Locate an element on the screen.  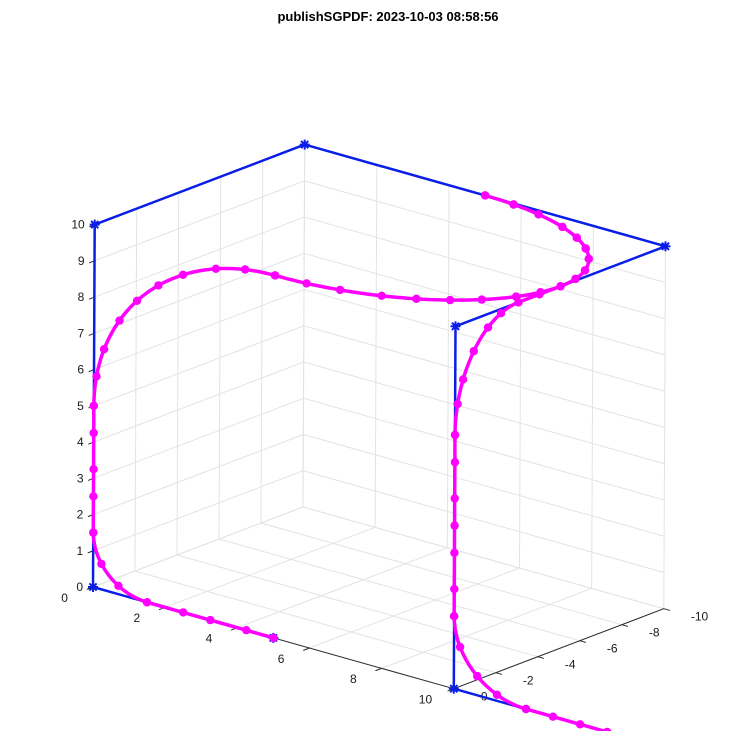
z-tick-label: 9 is located at coordinates (81, 261).